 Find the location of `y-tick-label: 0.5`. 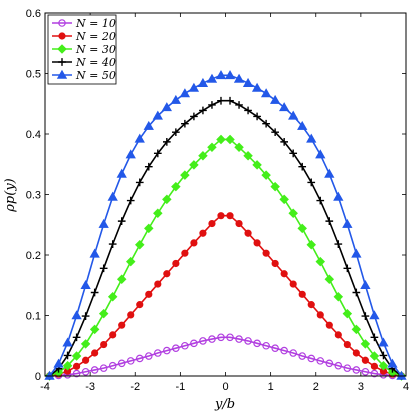

y-tick-label: 0.5 is located at coordinates (33, 75).